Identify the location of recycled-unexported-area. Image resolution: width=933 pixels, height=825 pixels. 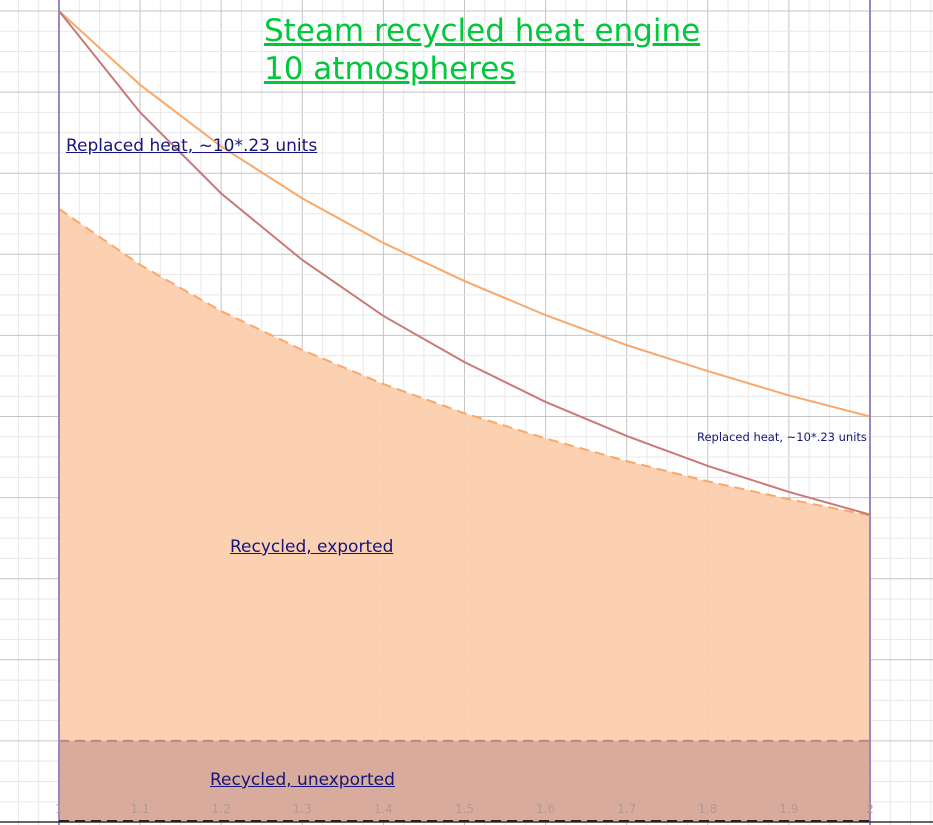
(464, 781).